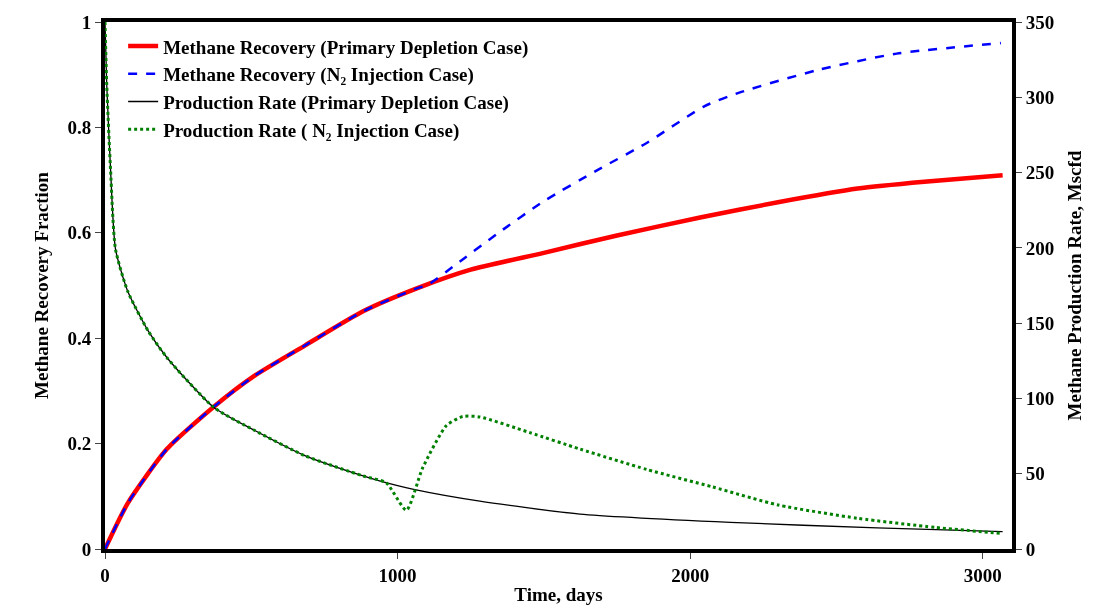 The height and width of the screenshot is (615, 1117). I want to click on legend-label: Production Rate ( N₂ Injection Case), so click(311, 130).